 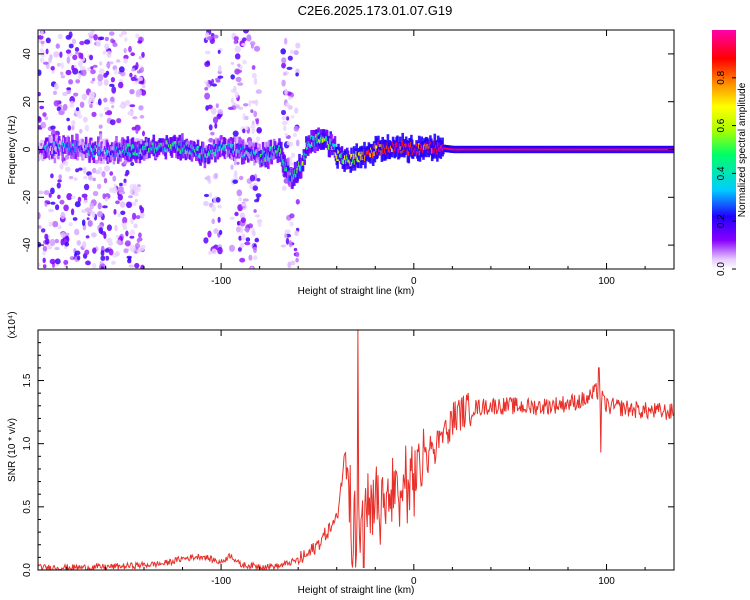 I want to click on colorbar-tick-label: 0.8, so click(x=721, y=77).